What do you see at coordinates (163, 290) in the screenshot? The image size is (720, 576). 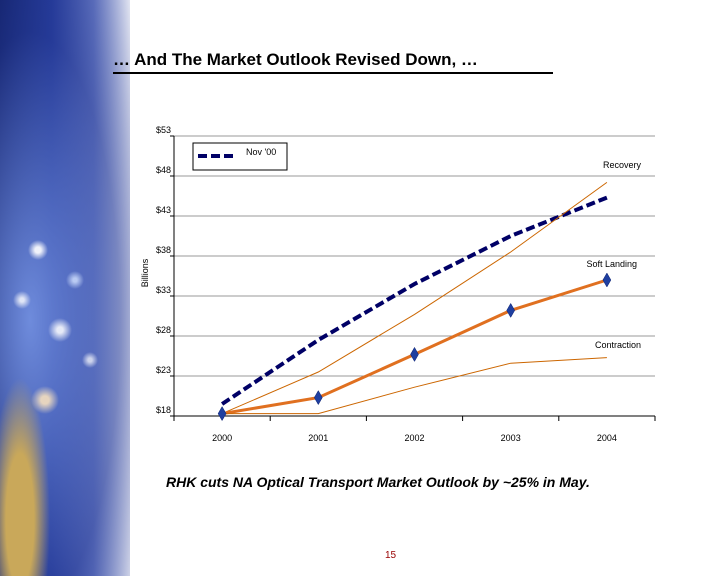 I see `y-tick-label: $33` at bounding box center [163, 290].